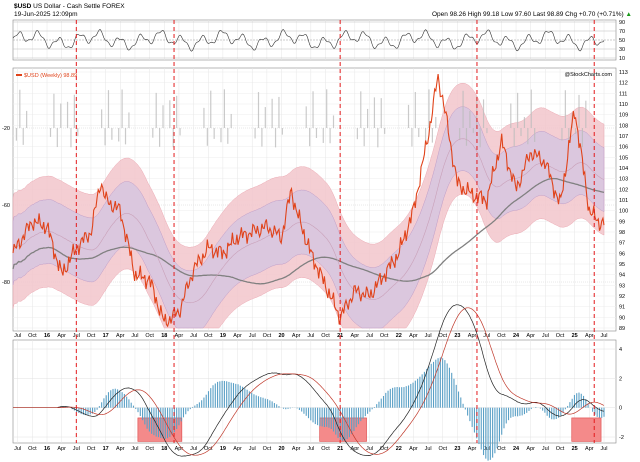 Image resolution: width=640 pixels, height=462 pixels. What do you see at coordinates (50, 76) in the screenshot?
I see `legend-label: $USD (Weekly) 98.89` at bounding box center [50, 76].